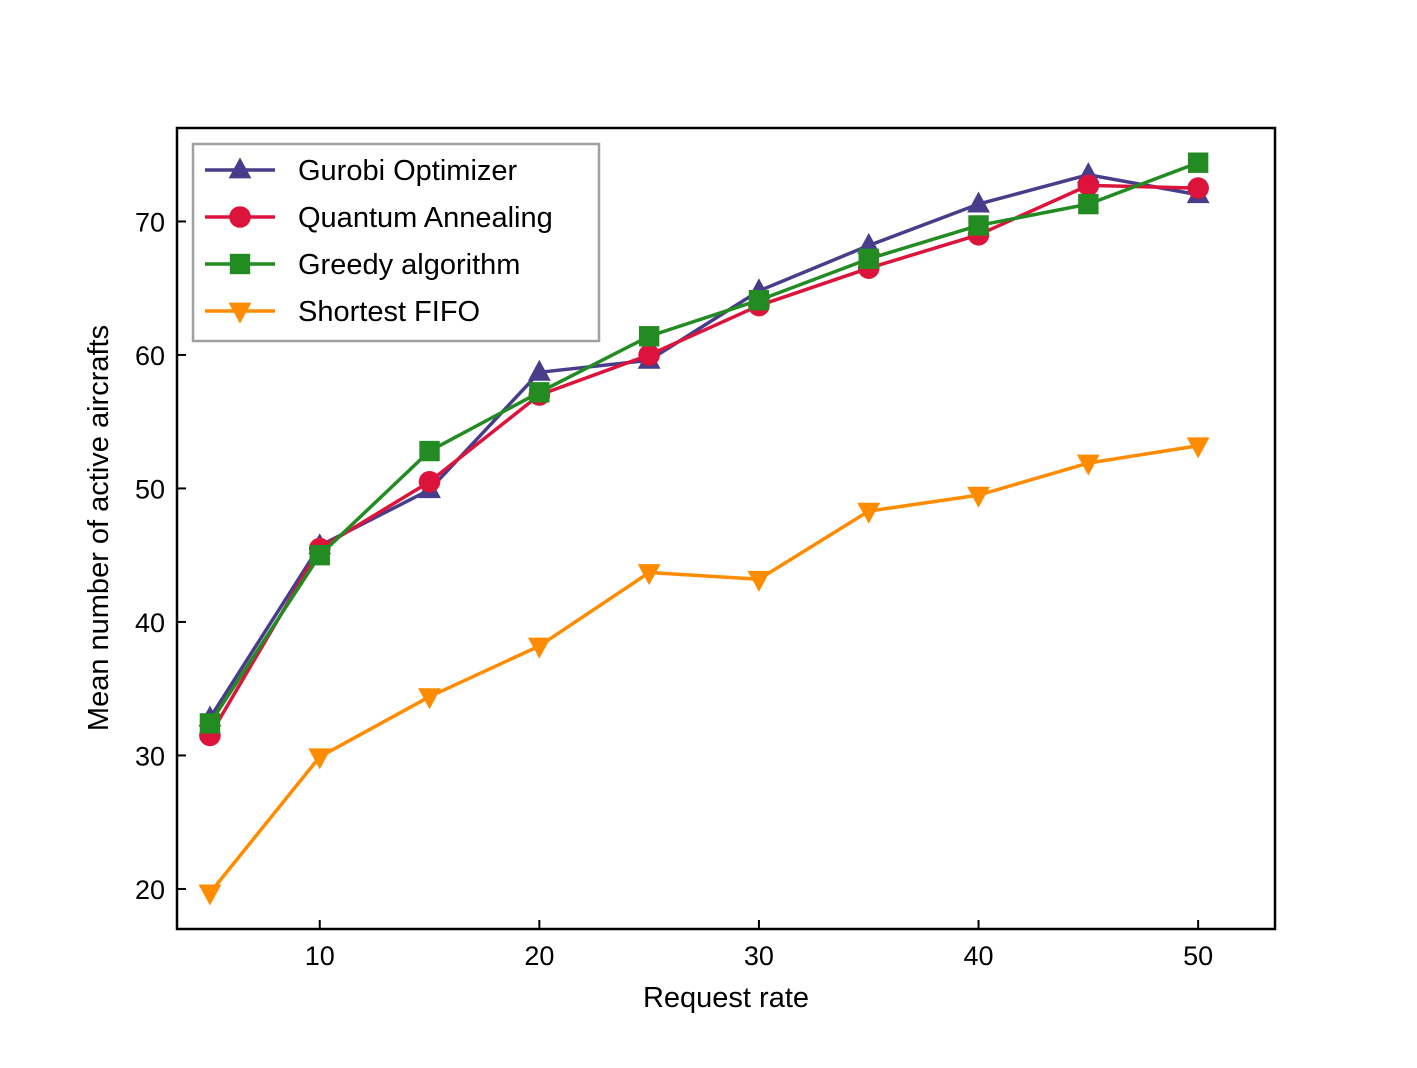 This screenshot has width=1417, height=1068. Describe the element at coordinates (409, 265) in the screenshot. I see `legend-label: Greedy algorithm` at that location.